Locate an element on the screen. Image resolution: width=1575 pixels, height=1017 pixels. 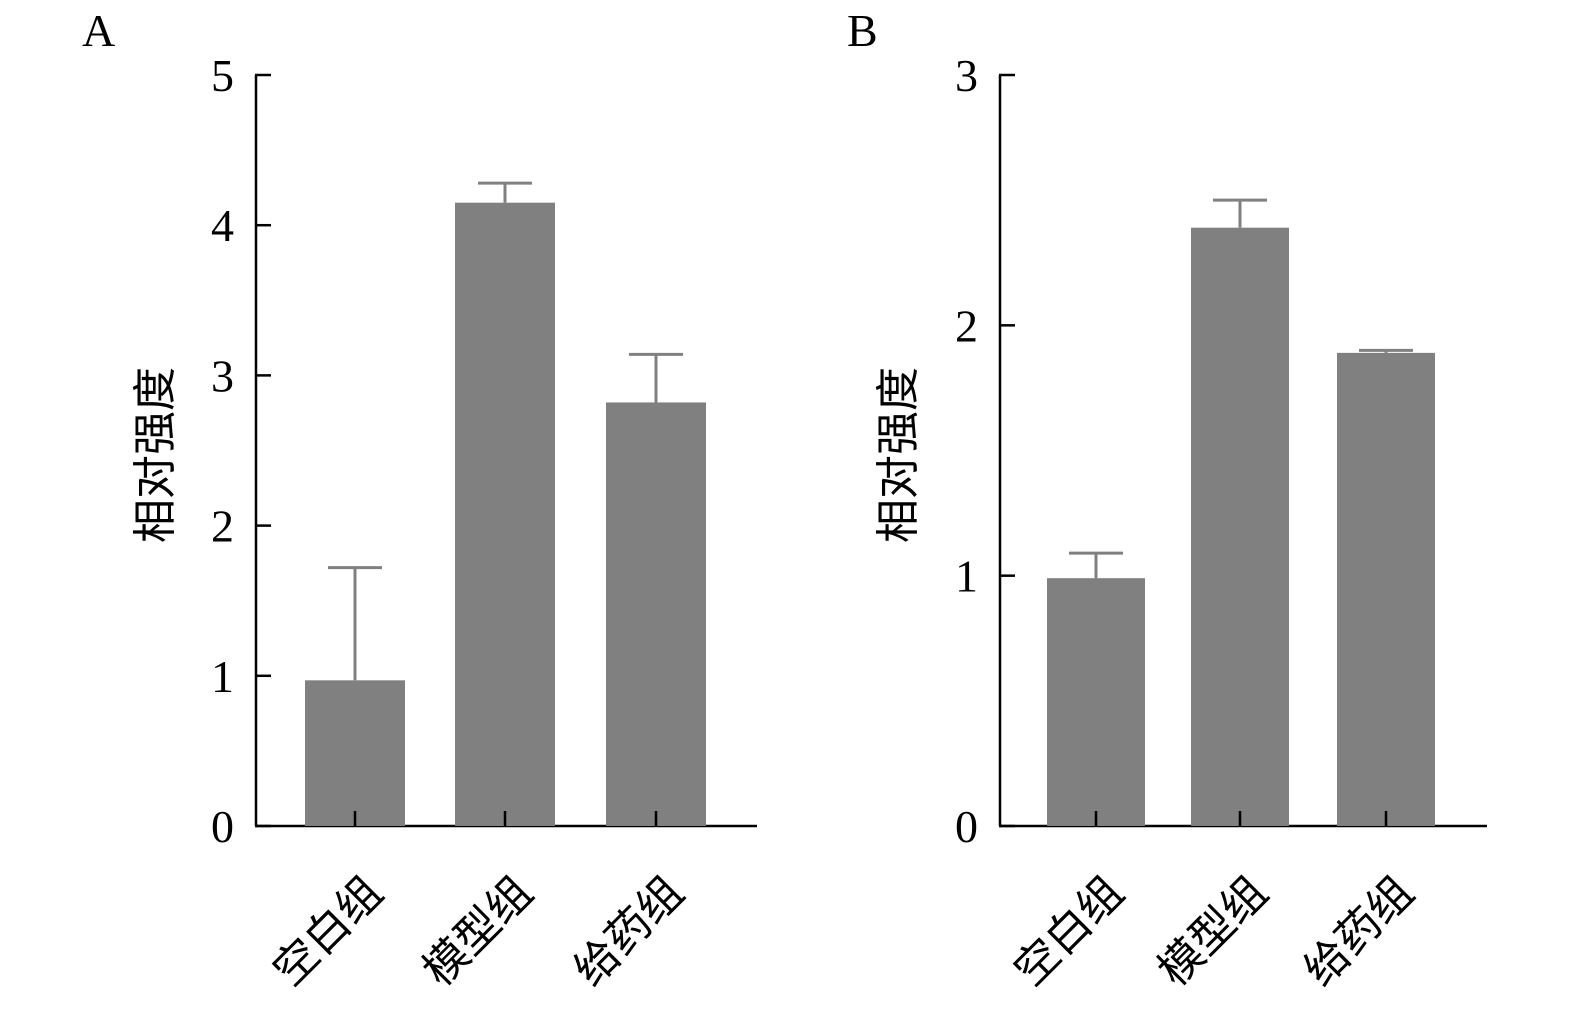
y-tick-label-b: 2 is located at coordinates (966, 325).